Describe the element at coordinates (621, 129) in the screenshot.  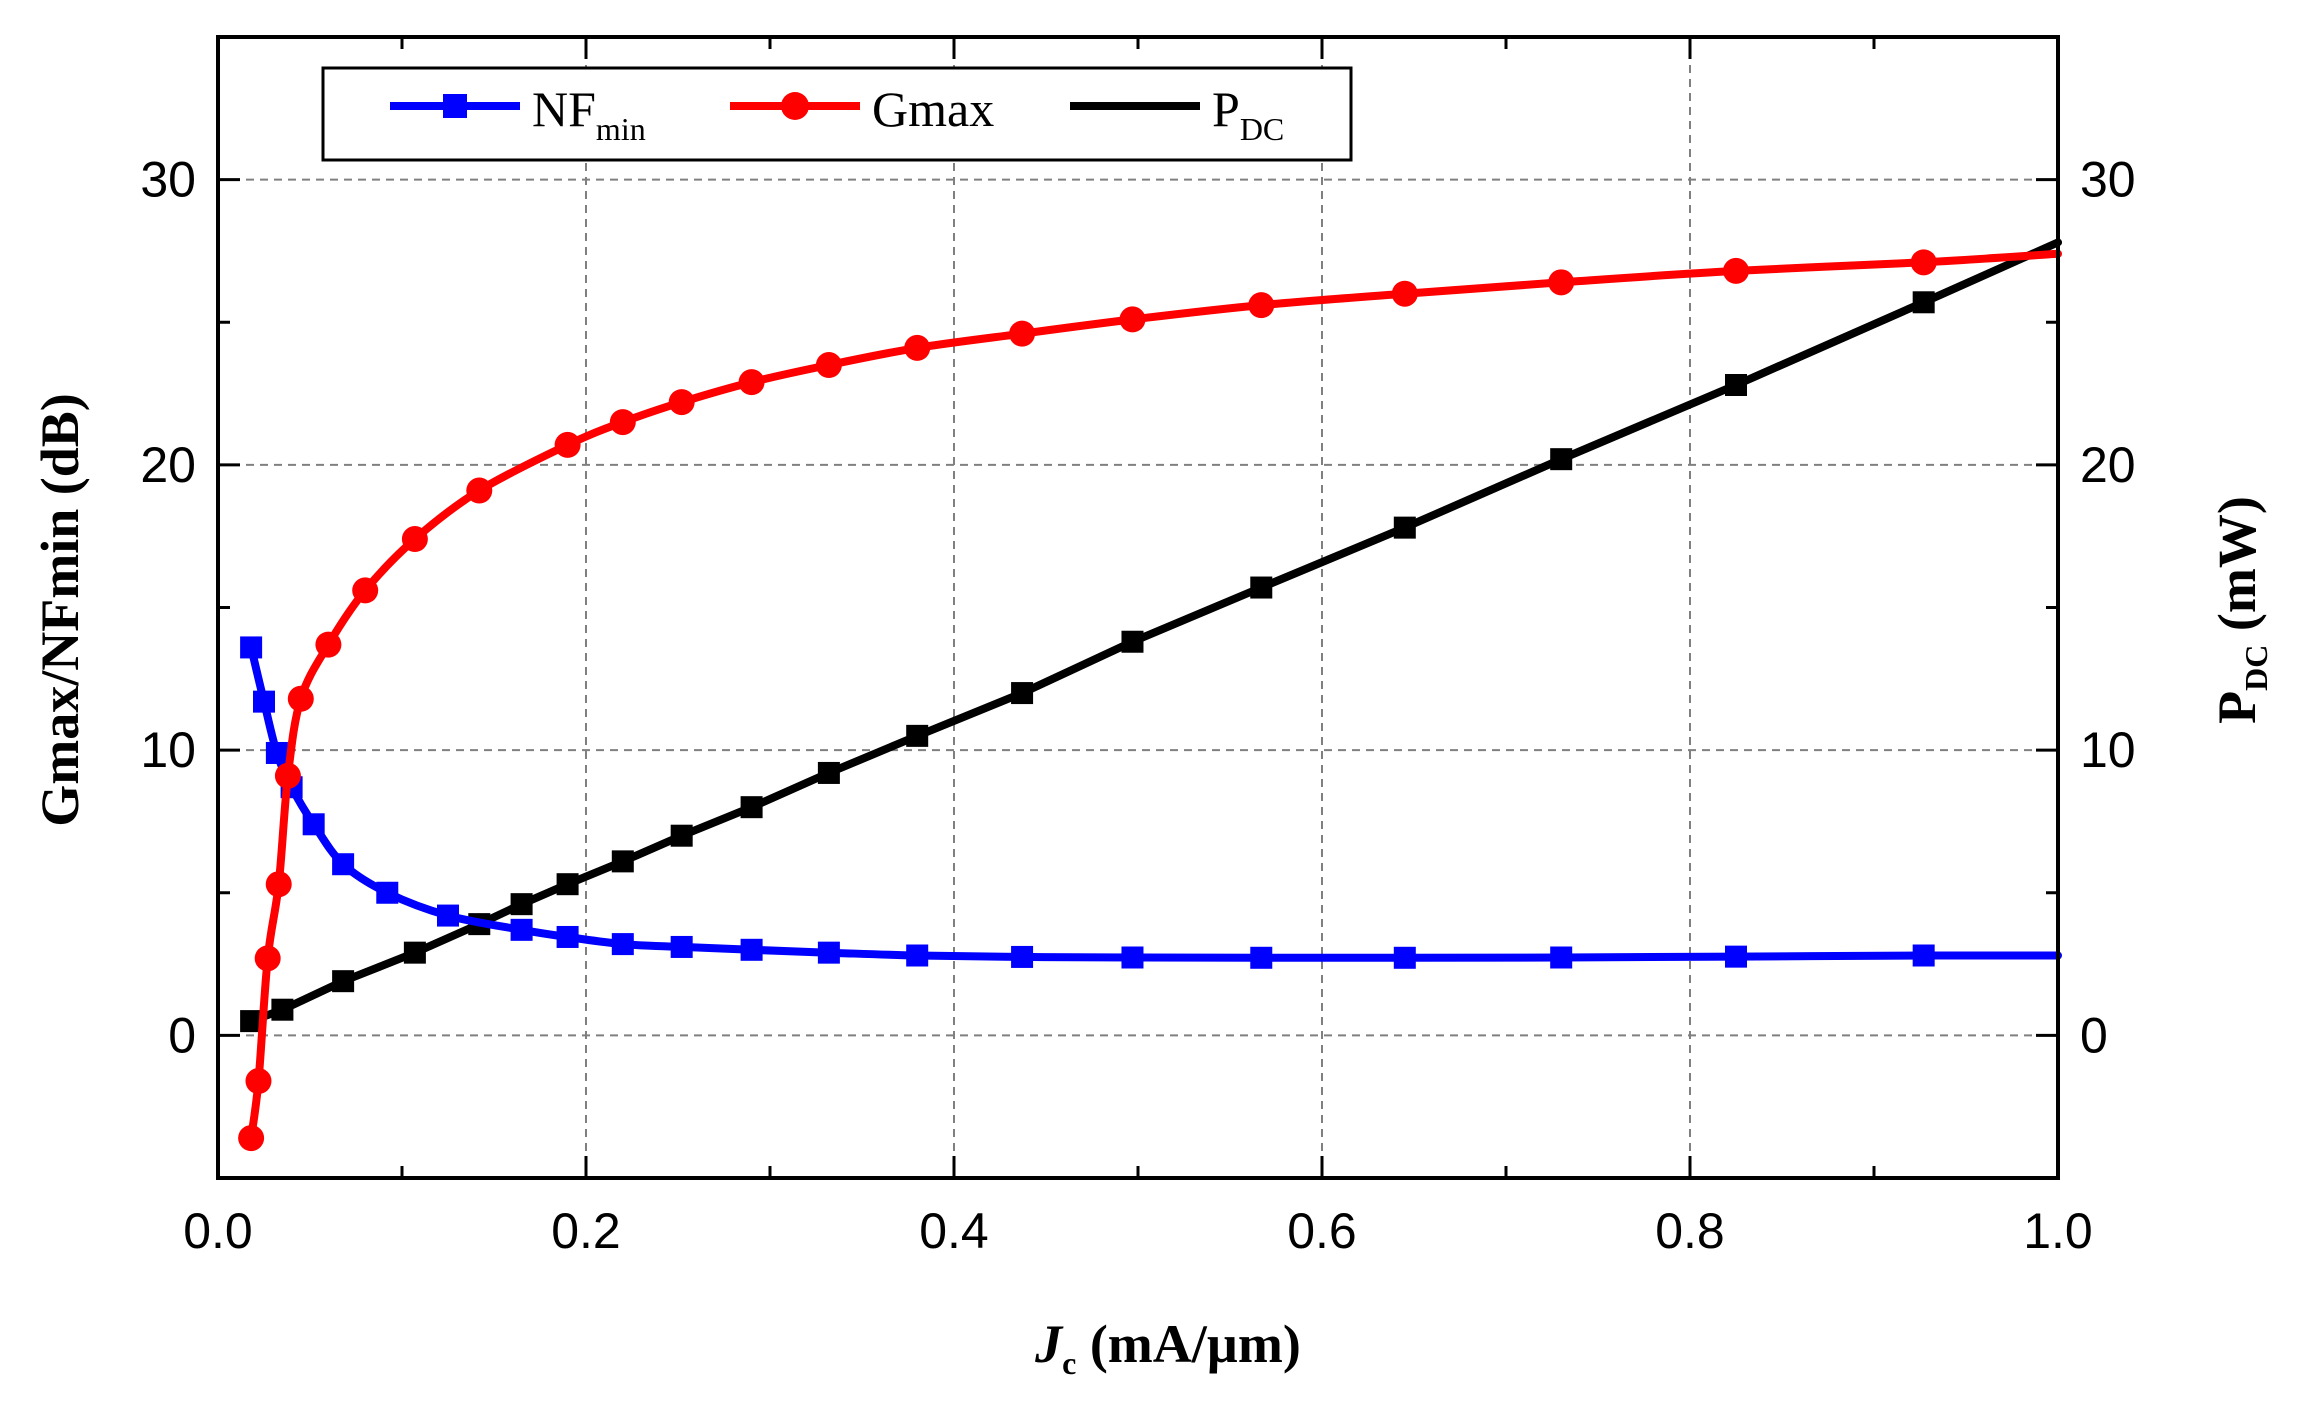
I see `legend-nfmin-sub: min` at that location.